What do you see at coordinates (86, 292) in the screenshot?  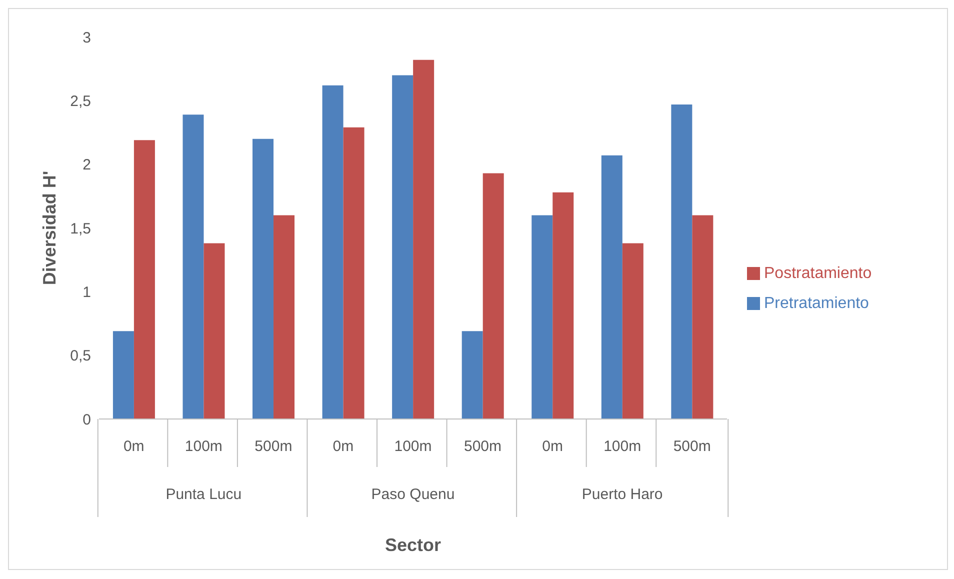 I see `y-tick-label: 1` at bounding box center [86, 292].